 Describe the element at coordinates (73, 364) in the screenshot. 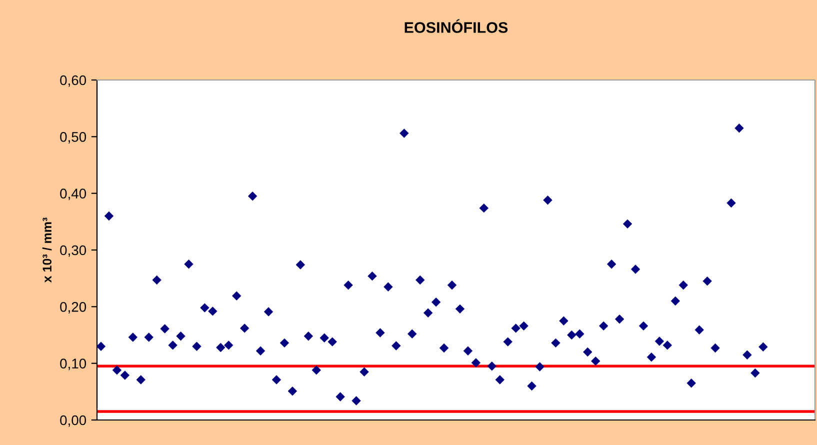

I see `y-tick-label: 0,10` at that location.